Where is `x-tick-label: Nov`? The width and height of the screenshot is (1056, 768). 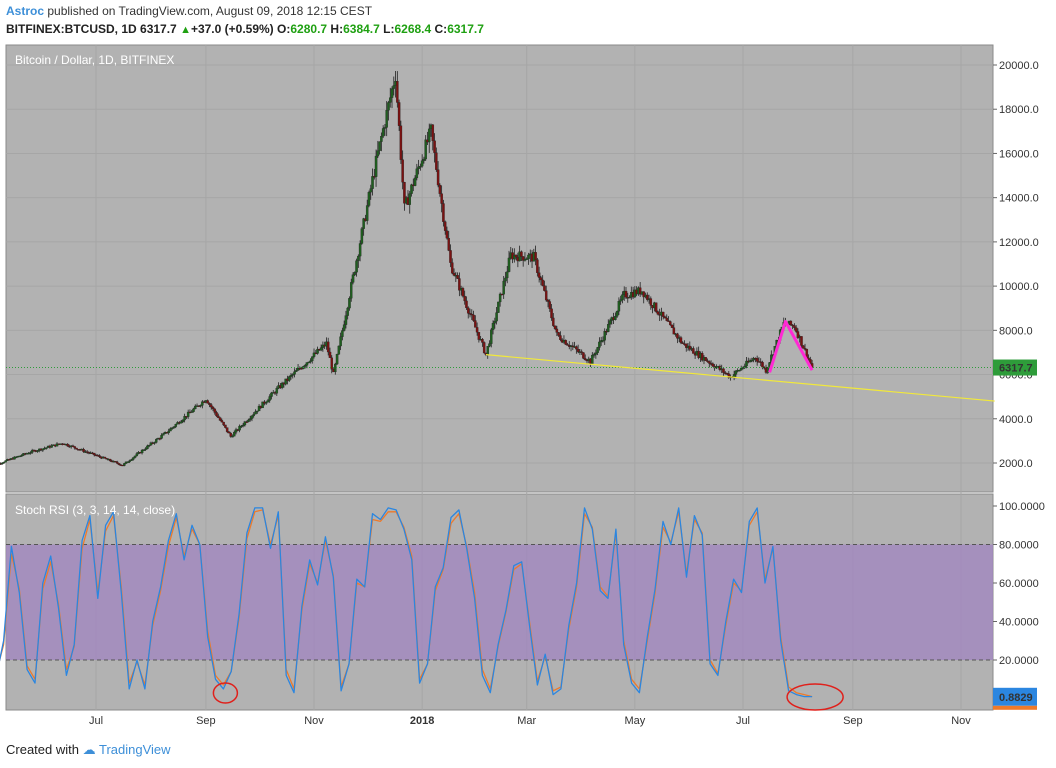 x-tick-label: Nov is located at coordinates (961, 721).